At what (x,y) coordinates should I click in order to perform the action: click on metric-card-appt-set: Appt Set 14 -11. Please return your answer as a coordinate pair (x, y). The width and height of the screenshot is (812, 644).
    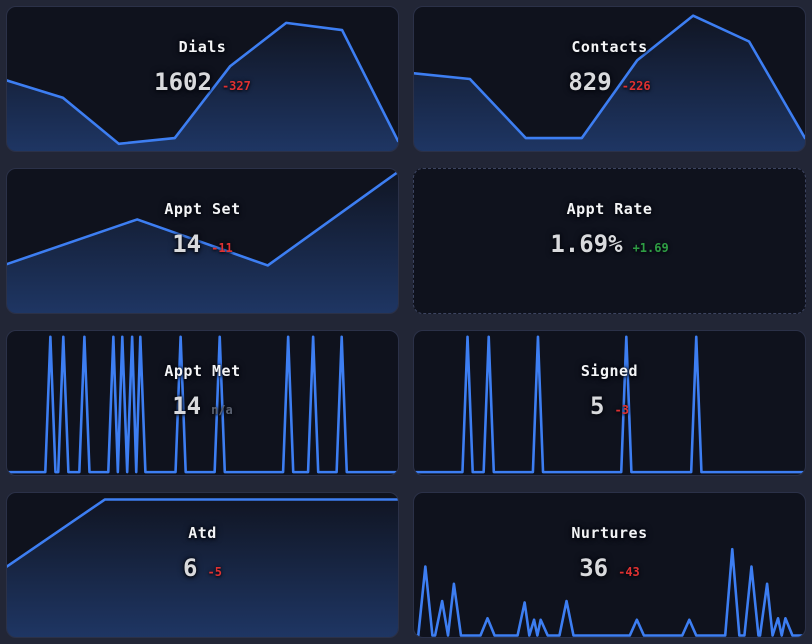
    Looking at the image, I should click on (202, 241).